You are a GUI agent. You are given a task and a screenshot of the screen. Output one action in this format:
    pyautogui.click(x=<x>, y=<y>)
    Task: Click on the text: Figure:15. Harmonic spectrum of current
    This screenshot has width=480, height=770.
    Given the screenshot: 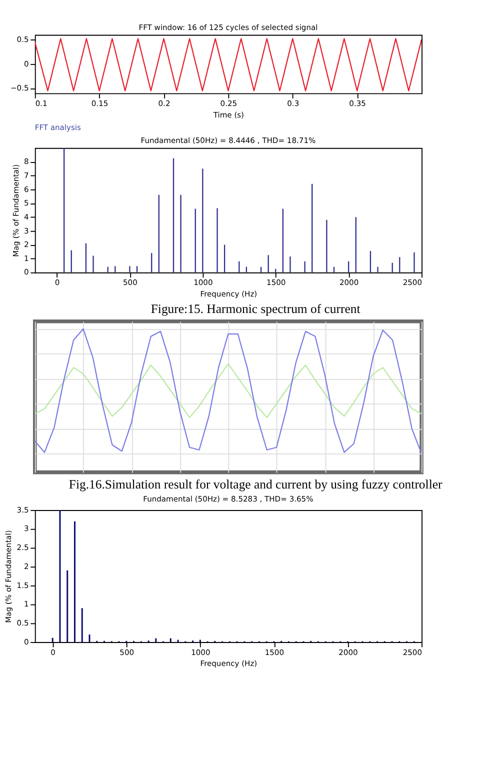 What is the action you would take?
    pyautogui.click(x=255, y=309)
    